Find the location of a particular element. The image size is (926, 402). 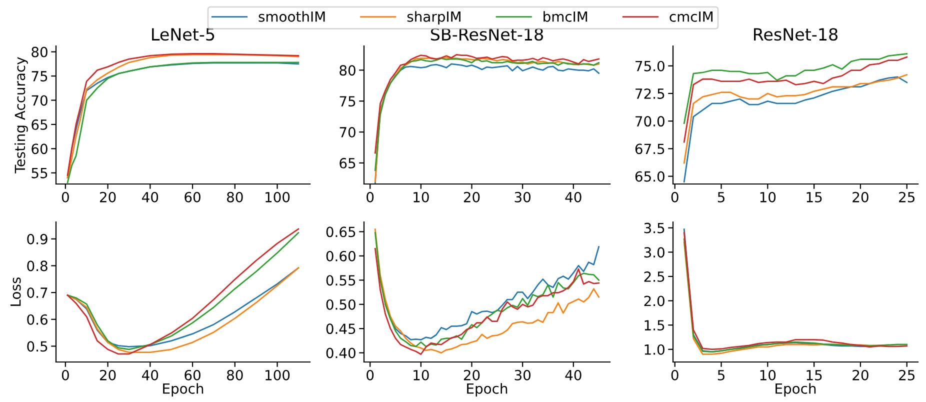

y-tick-label: 70.0 is located at coordinates (650, 121).